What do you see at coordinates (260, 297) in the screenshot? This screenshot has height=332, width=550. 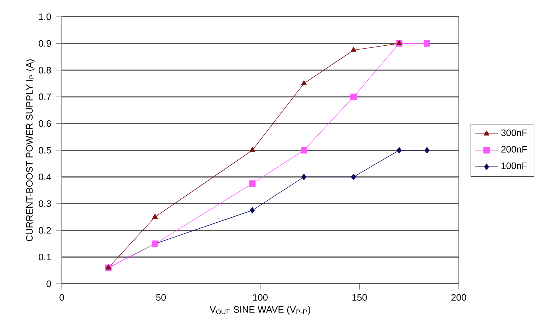 I see `x-tick-label: 100` at bounding box center [260, 297].